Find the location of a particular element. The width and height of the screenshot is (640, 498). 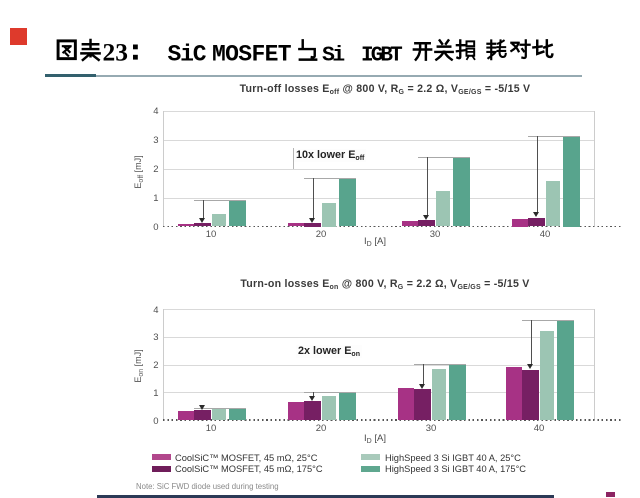

svg-text: IGBT is located at coordinates (381, 56).